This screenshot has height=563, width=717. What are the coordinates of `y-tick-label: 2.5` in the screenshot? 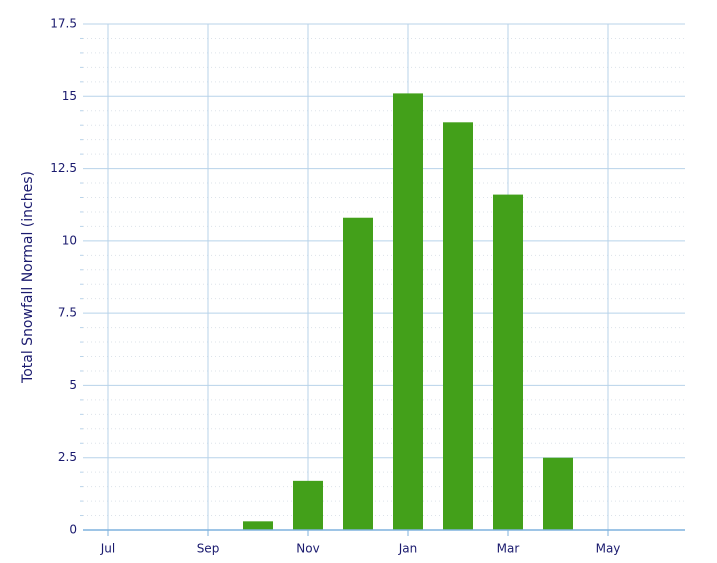 It's located at (67, 457).